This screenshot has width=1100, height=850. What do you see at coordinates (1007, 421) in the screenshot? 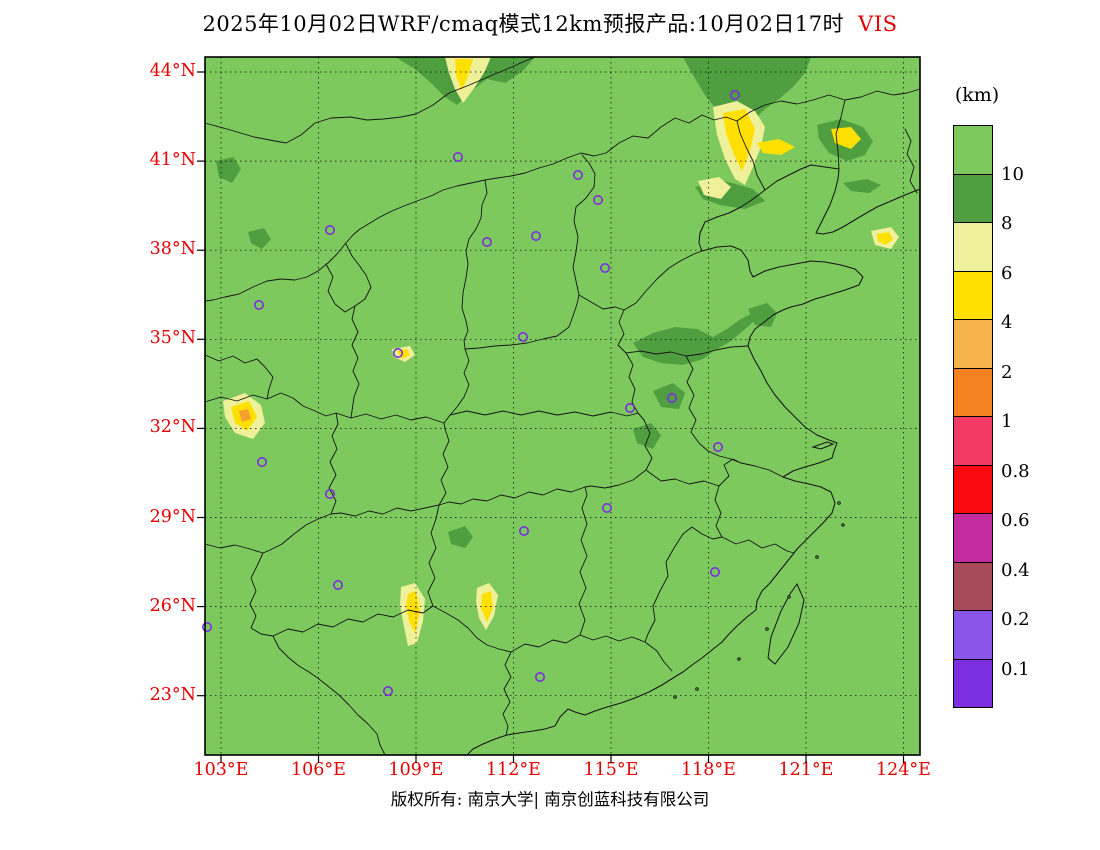
I see `legend-value-label: 1` at bounding box center [1007, 421].